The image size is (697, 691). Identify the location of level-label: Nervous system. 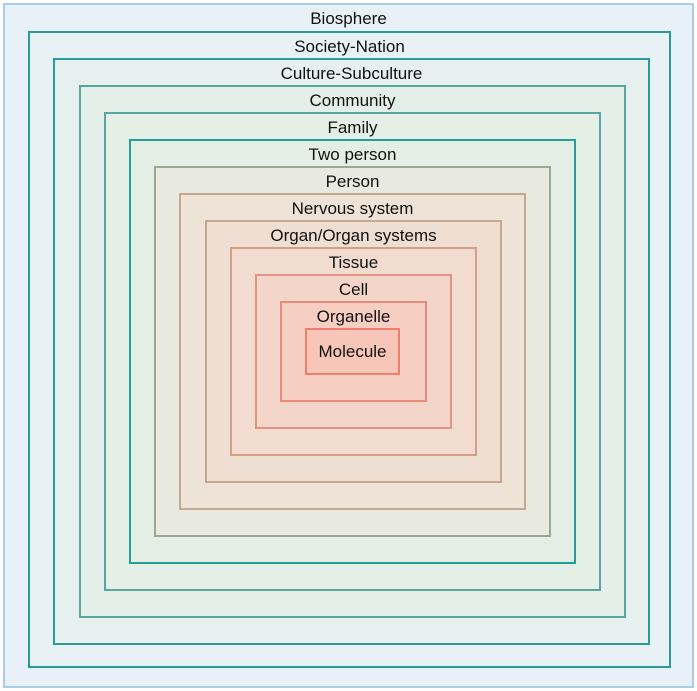
(352, 208).